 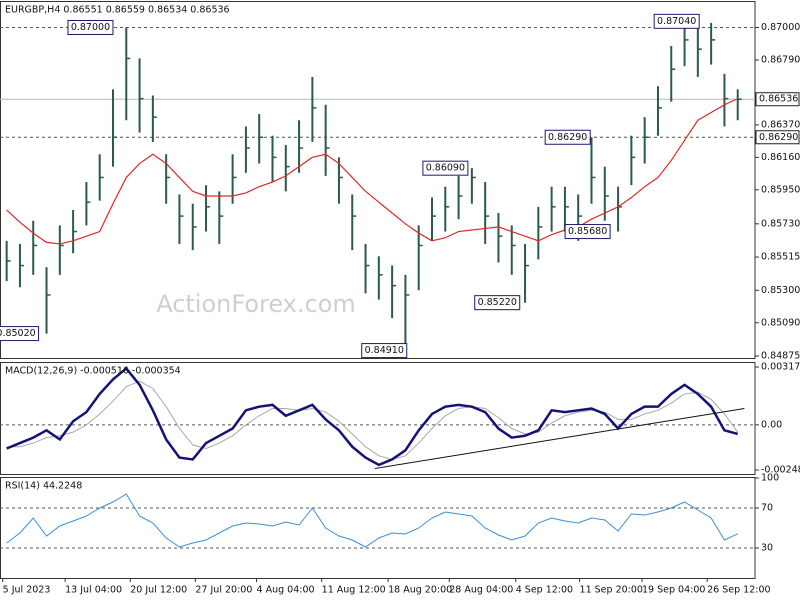 I want to click on y-tick-label: 0.86790, so click(x=780, y=59).